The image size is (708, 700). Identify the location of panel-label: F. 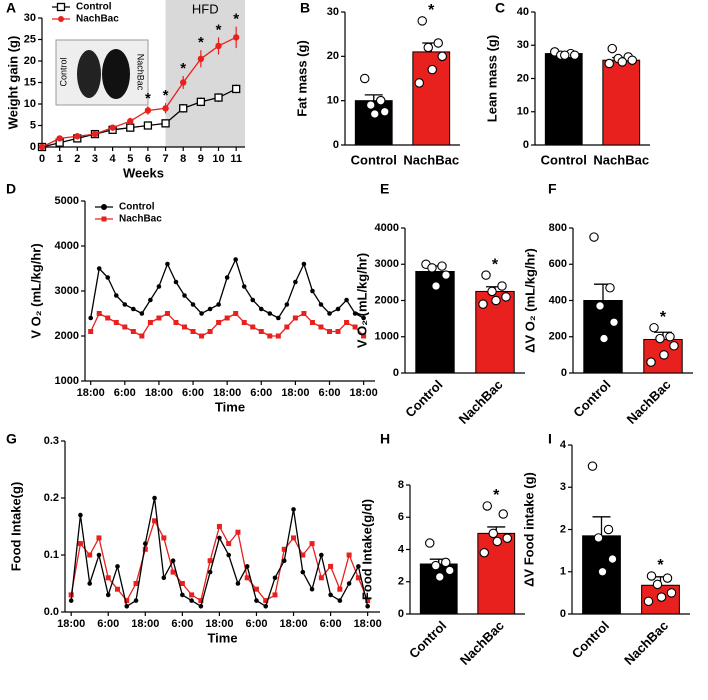
(552, 189).